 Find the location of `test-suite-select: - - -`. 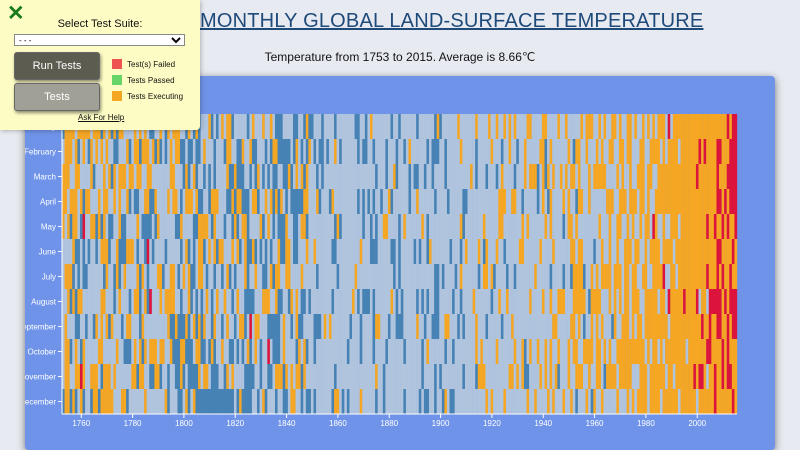

test-suite-select: - - - is located at coordinates (99, 40).